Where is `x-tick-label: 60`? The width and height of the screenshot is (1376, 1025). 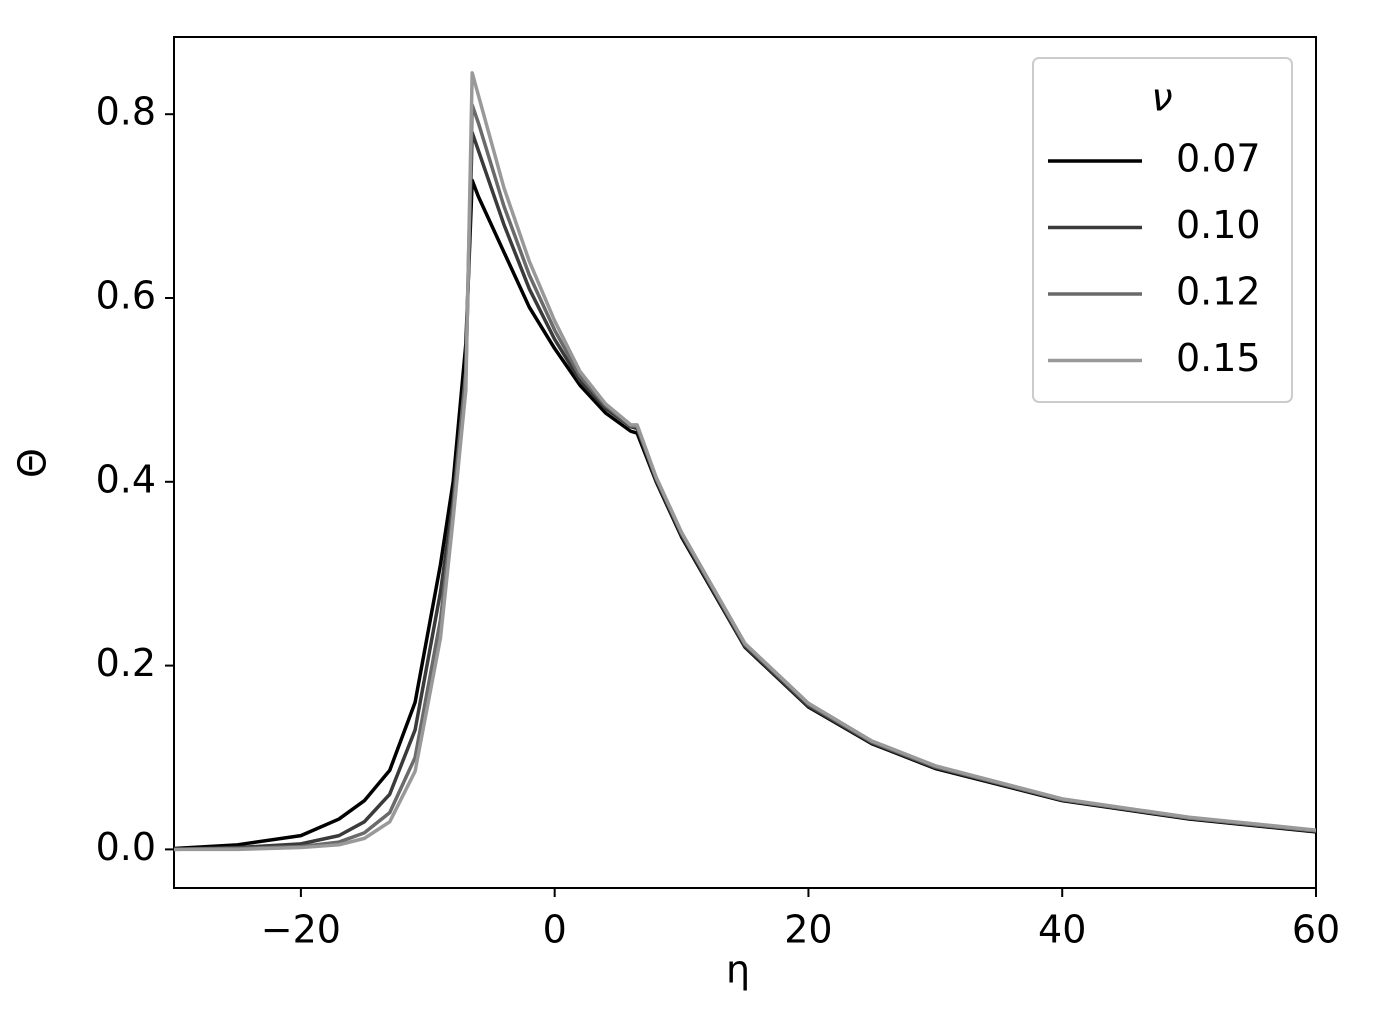 x-tick-label: 60 is located at coordinates (1316, 930).